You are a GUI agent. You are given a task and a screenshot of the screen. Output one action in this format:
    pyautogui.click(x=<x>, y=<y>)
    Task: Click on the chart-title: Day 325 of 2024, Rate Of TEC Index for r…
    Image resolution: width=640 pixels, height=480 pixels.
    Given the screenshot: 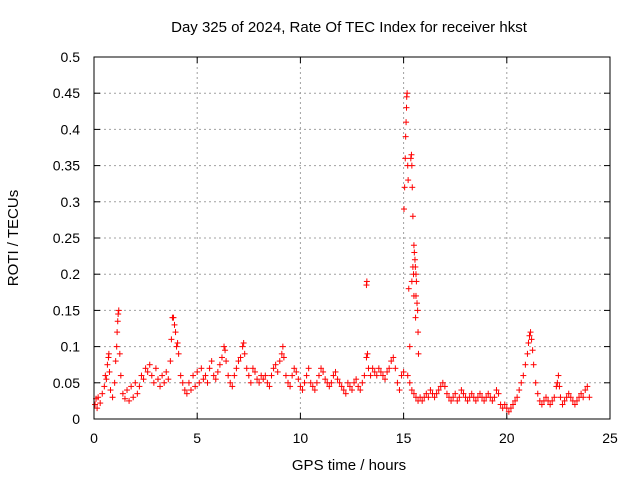 What is the action you would take?
    pyautogui.click(x=349, y=27)
    